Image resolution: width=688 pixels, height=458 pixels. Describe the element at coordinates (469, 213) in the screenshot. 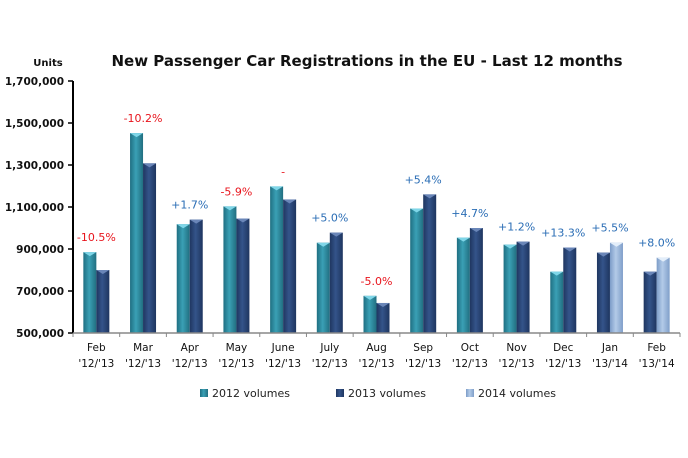

I see `change-label: +4.7%` at that location.